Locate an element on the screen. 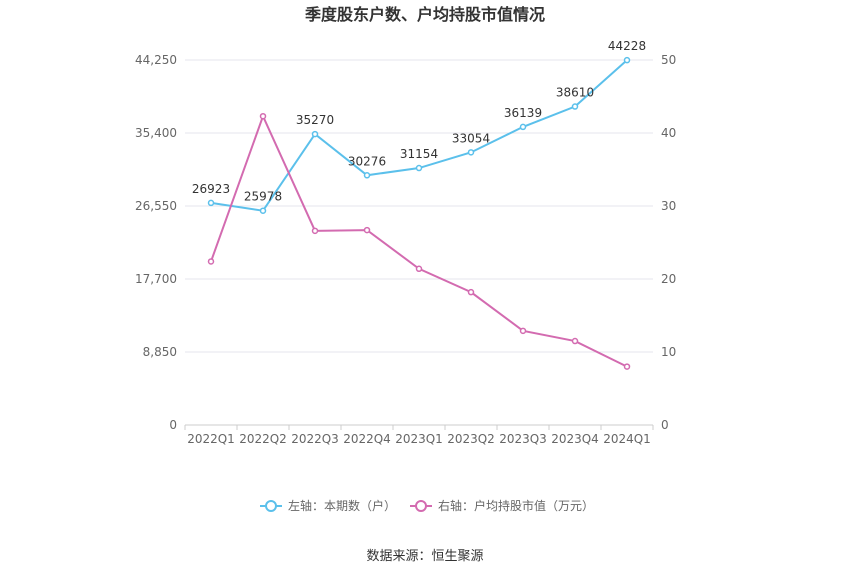  y-right-tick-label: 30 is located at coordinates (668, 206).